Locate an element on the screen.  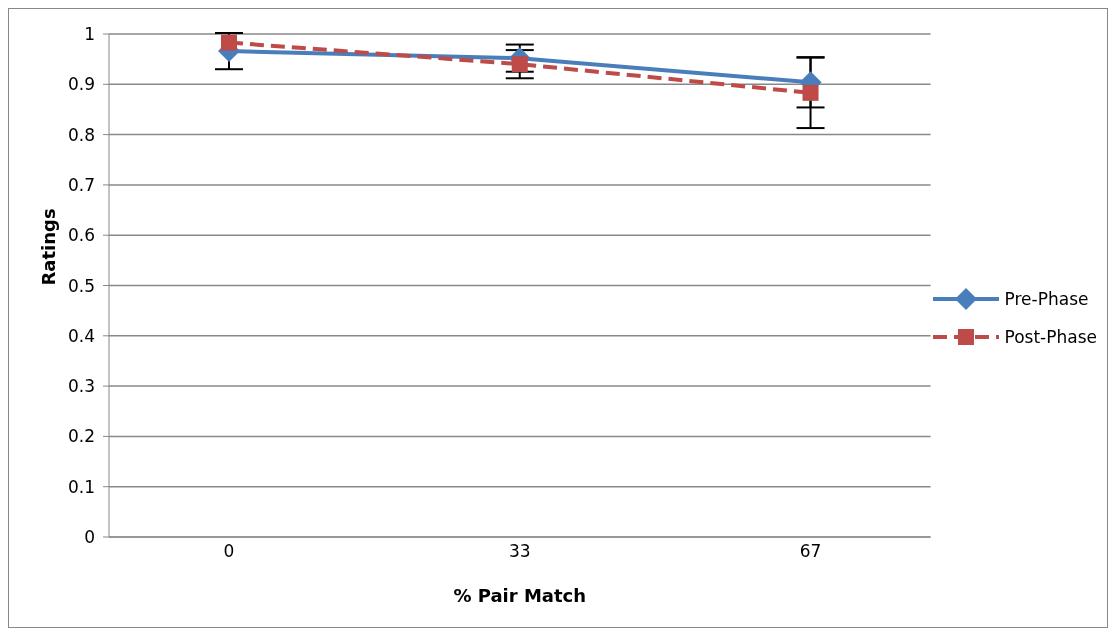
y-tick-label: 1 is located at coordinates (89, 34).